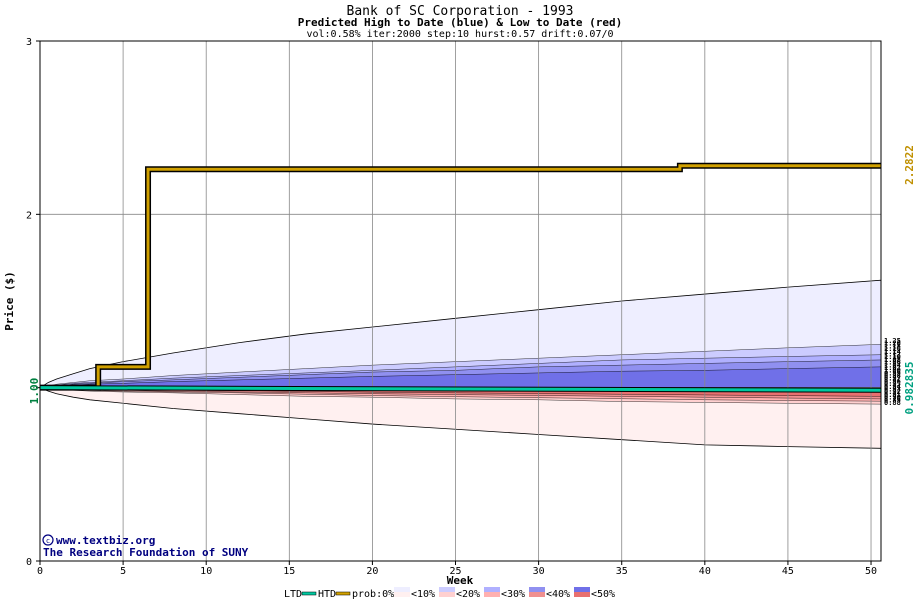 The width and height of the screenshot is (920, 600). I want to click on copyright-icon, so click(48, 540).